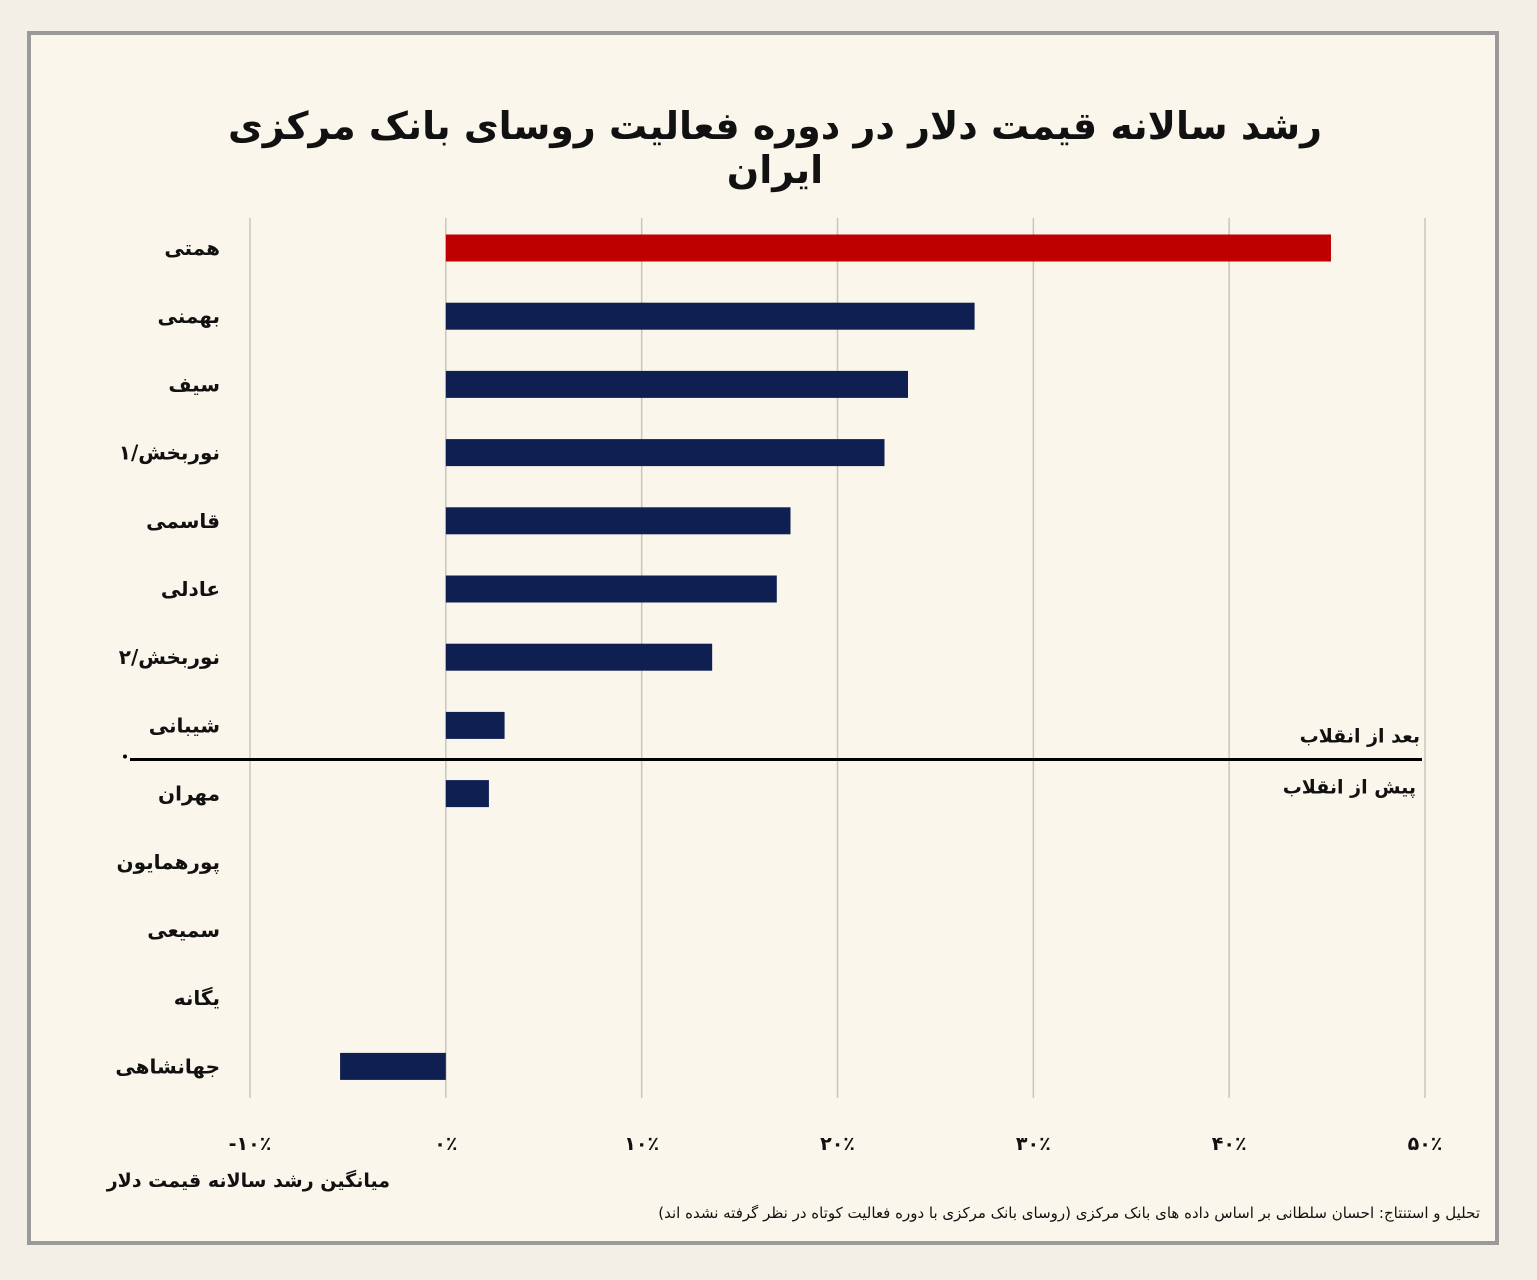  What do you see at coordinates (125, 756) in the screenshot?
I see `separator-dot` at bounding box center [125, 756].